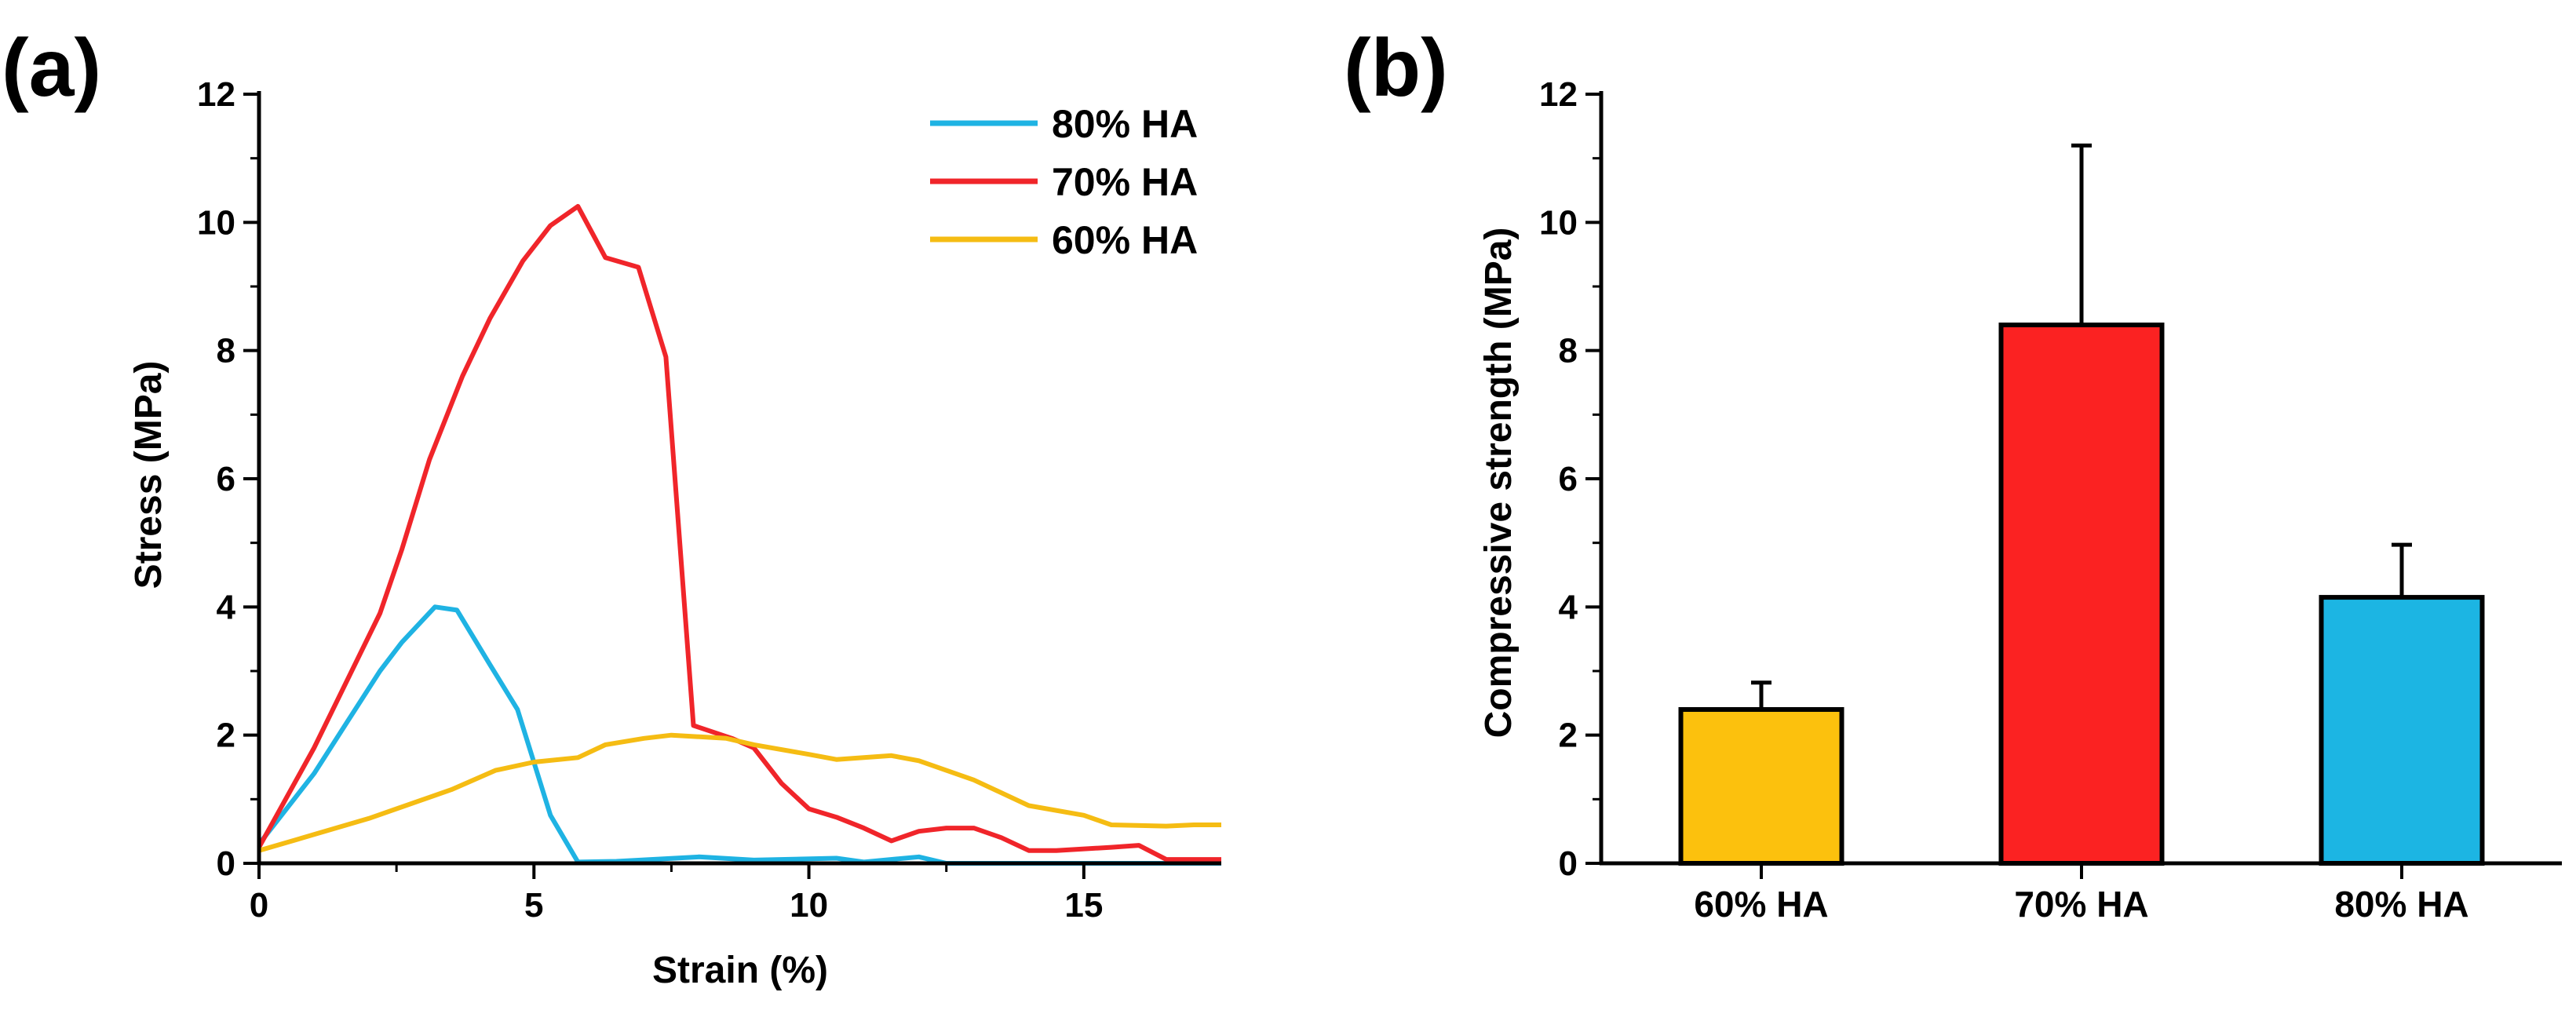  What do you see at coordinates (1125, 124) in the screenshot?
I see `legend-label-80-ha: 80% HA` at bounding box center [1125, 124].